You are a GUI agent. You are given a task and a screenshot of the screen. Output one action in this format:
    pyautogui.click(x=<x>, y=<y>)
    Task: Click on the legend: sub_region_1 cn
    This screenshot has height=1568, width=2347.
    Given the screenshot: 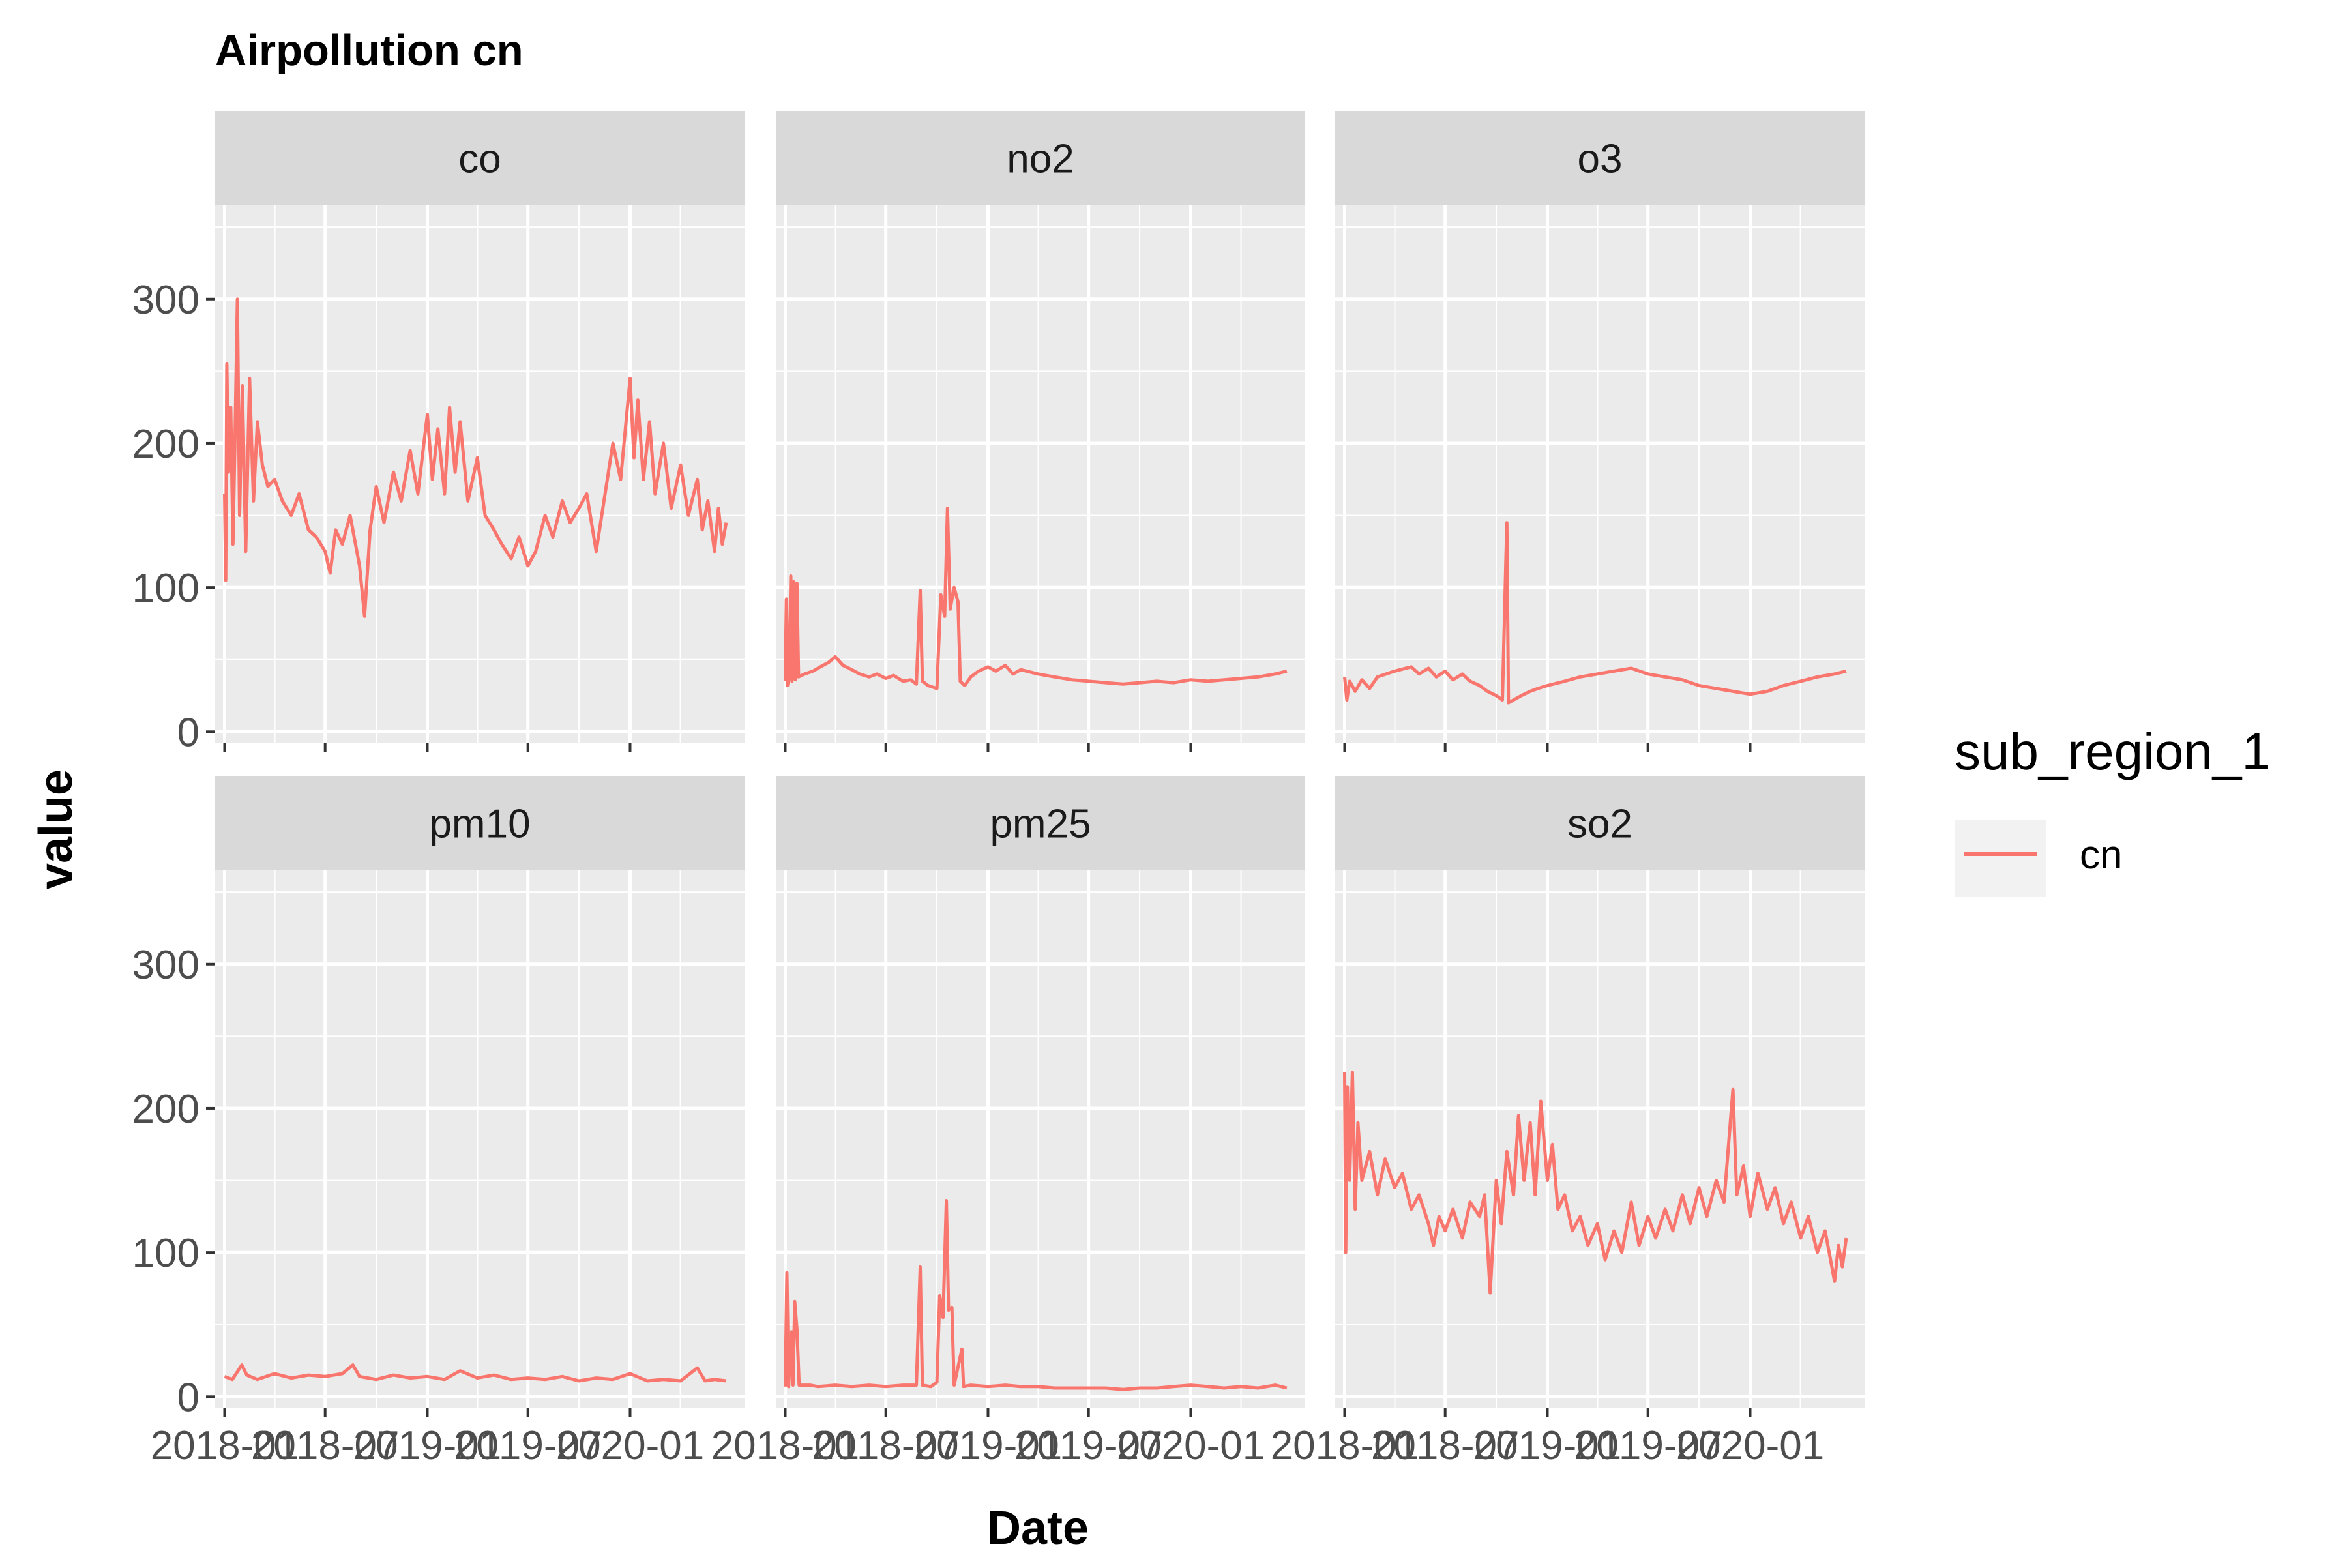 What is the action you would take?
    pyautogui.click(x=2113, y=810)
    